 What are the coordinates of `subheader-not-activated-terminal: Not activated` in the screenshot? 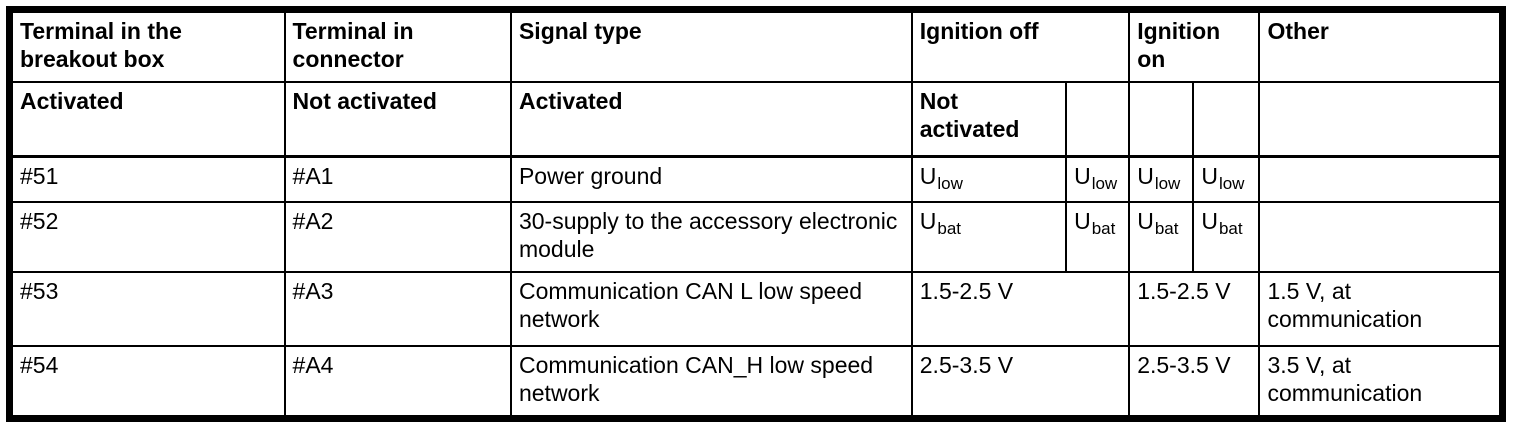 It's located at (397, 119).